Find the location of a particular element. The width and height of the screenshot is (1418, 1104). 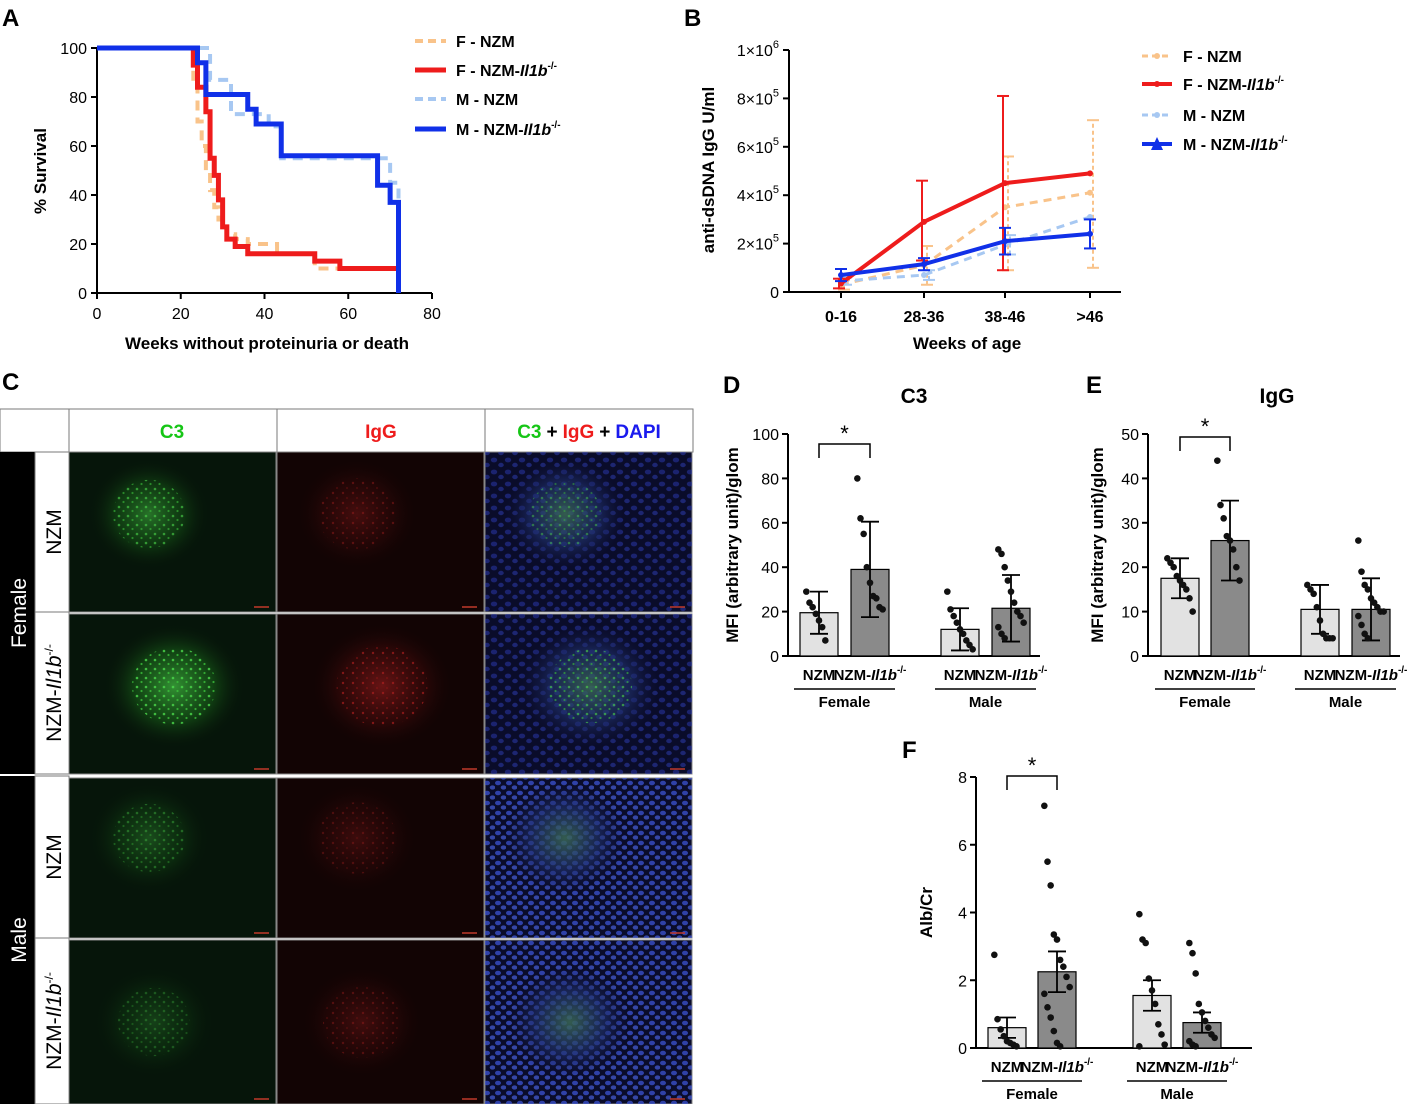

row-label-base: NZM is located at coordinates (54, 857).